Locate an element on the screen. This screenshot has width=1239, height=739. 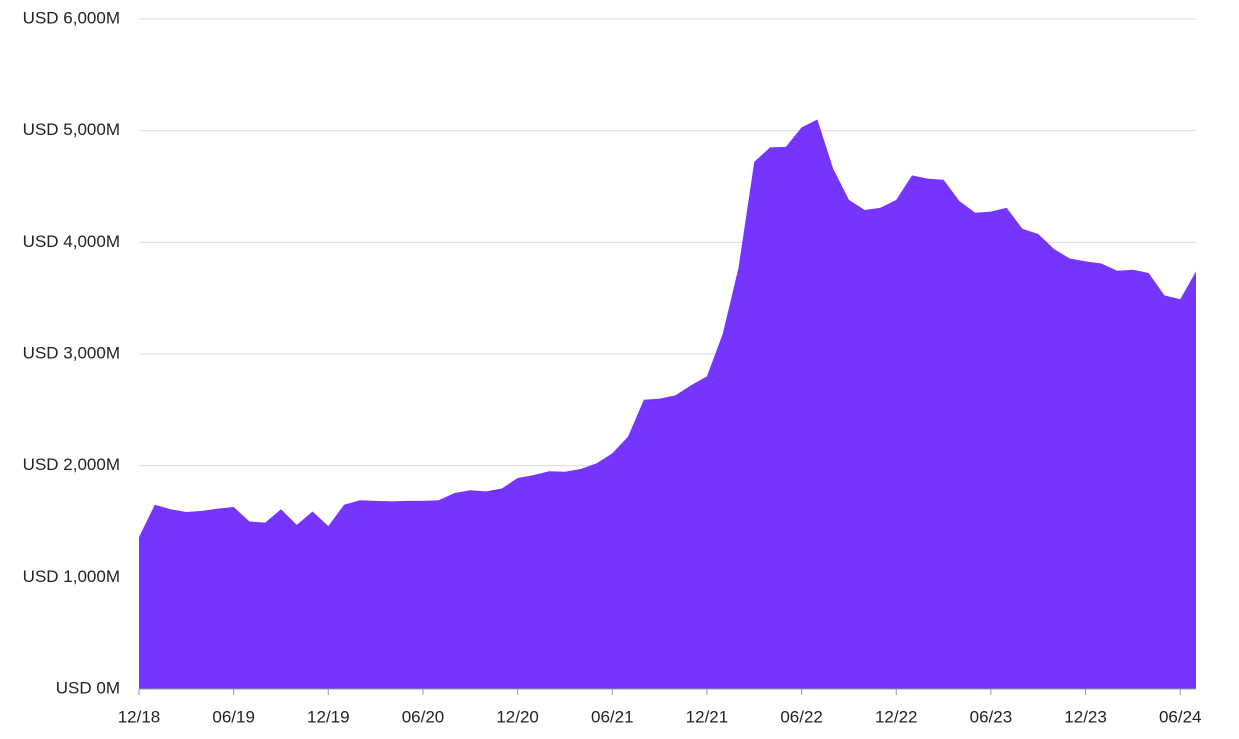
x-tick-label: 06/20 is located at coordinates (423, 716).